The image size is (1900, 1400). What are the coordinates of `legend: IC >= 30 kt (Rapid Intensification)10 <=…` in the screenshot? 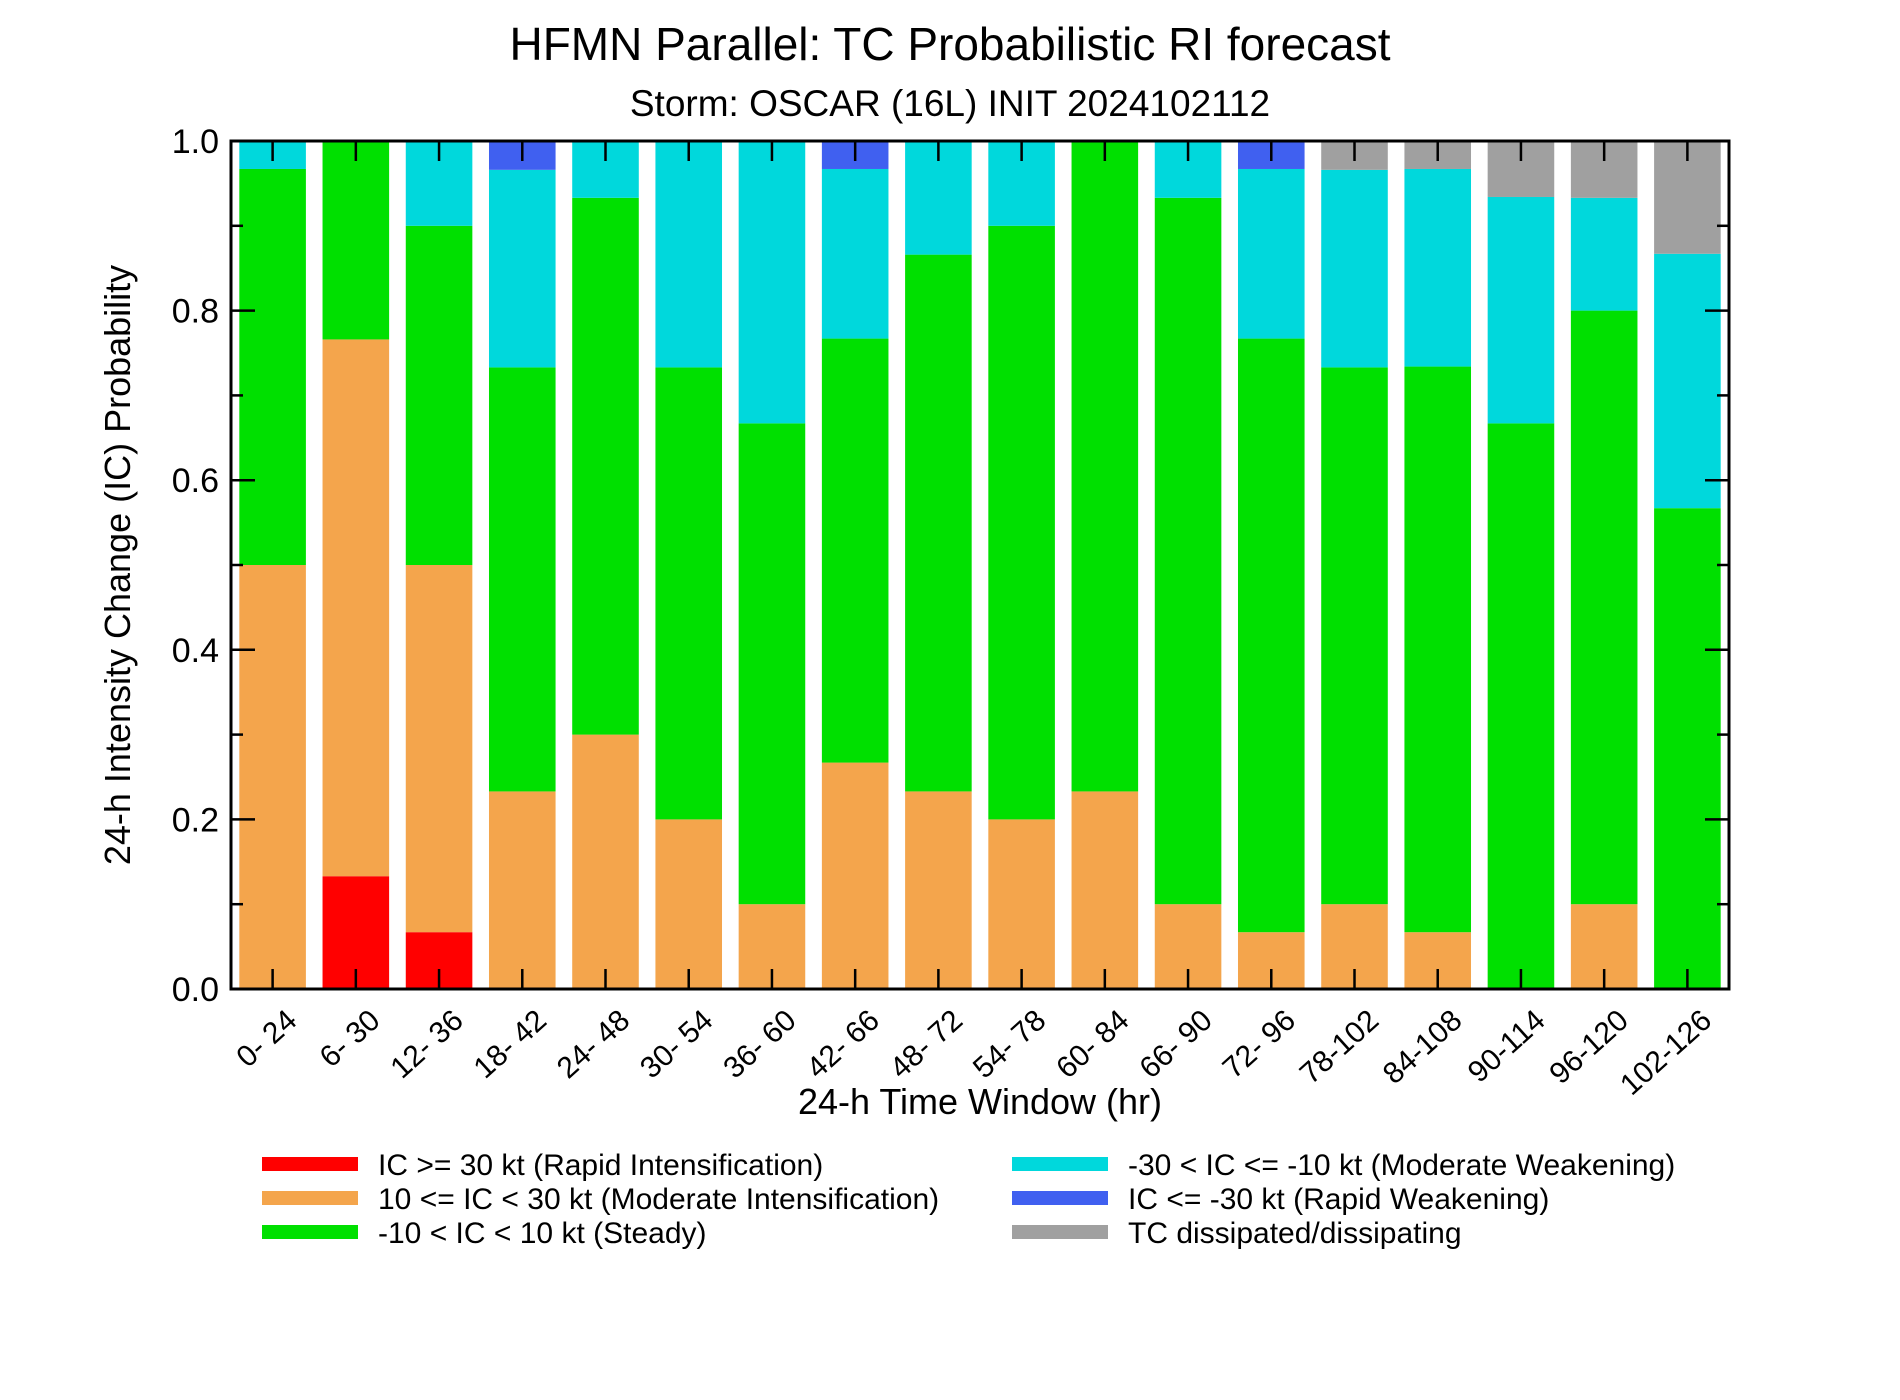 It's located at (968, 1199).